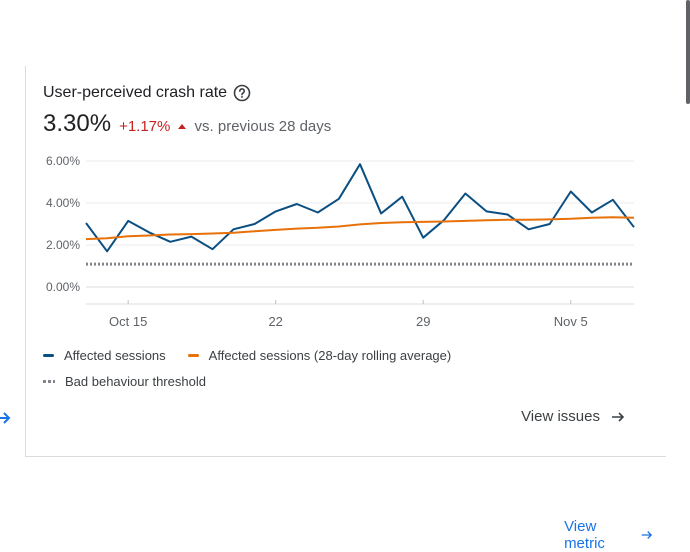  I want to click on legend-affected-label: Affected sessions, so click(115, 355).